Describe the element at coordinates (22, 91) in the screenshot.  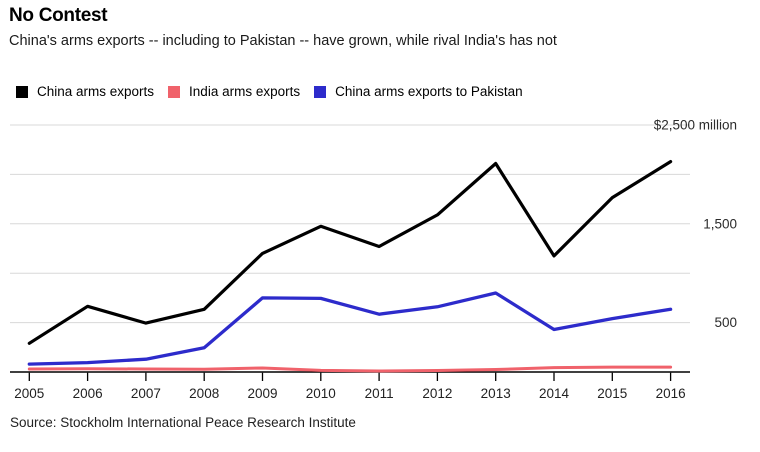
I see `legend-swatch-china-icon` at that location.